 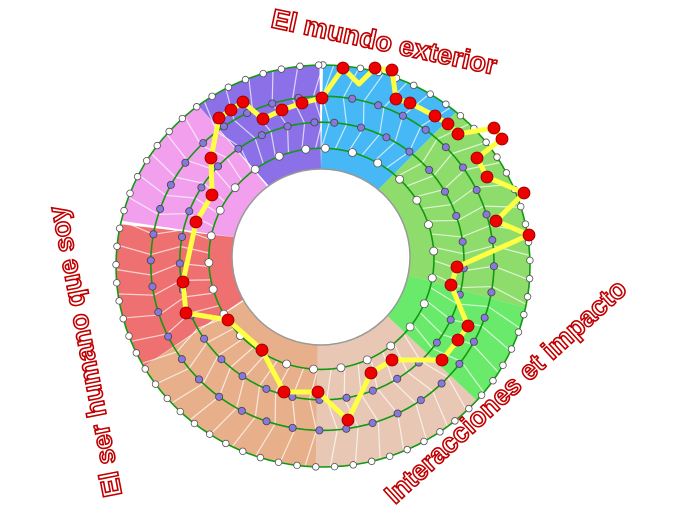 I want to click on label-el-ser-humano: El ser humano que soy, so click(x=85, y=352).